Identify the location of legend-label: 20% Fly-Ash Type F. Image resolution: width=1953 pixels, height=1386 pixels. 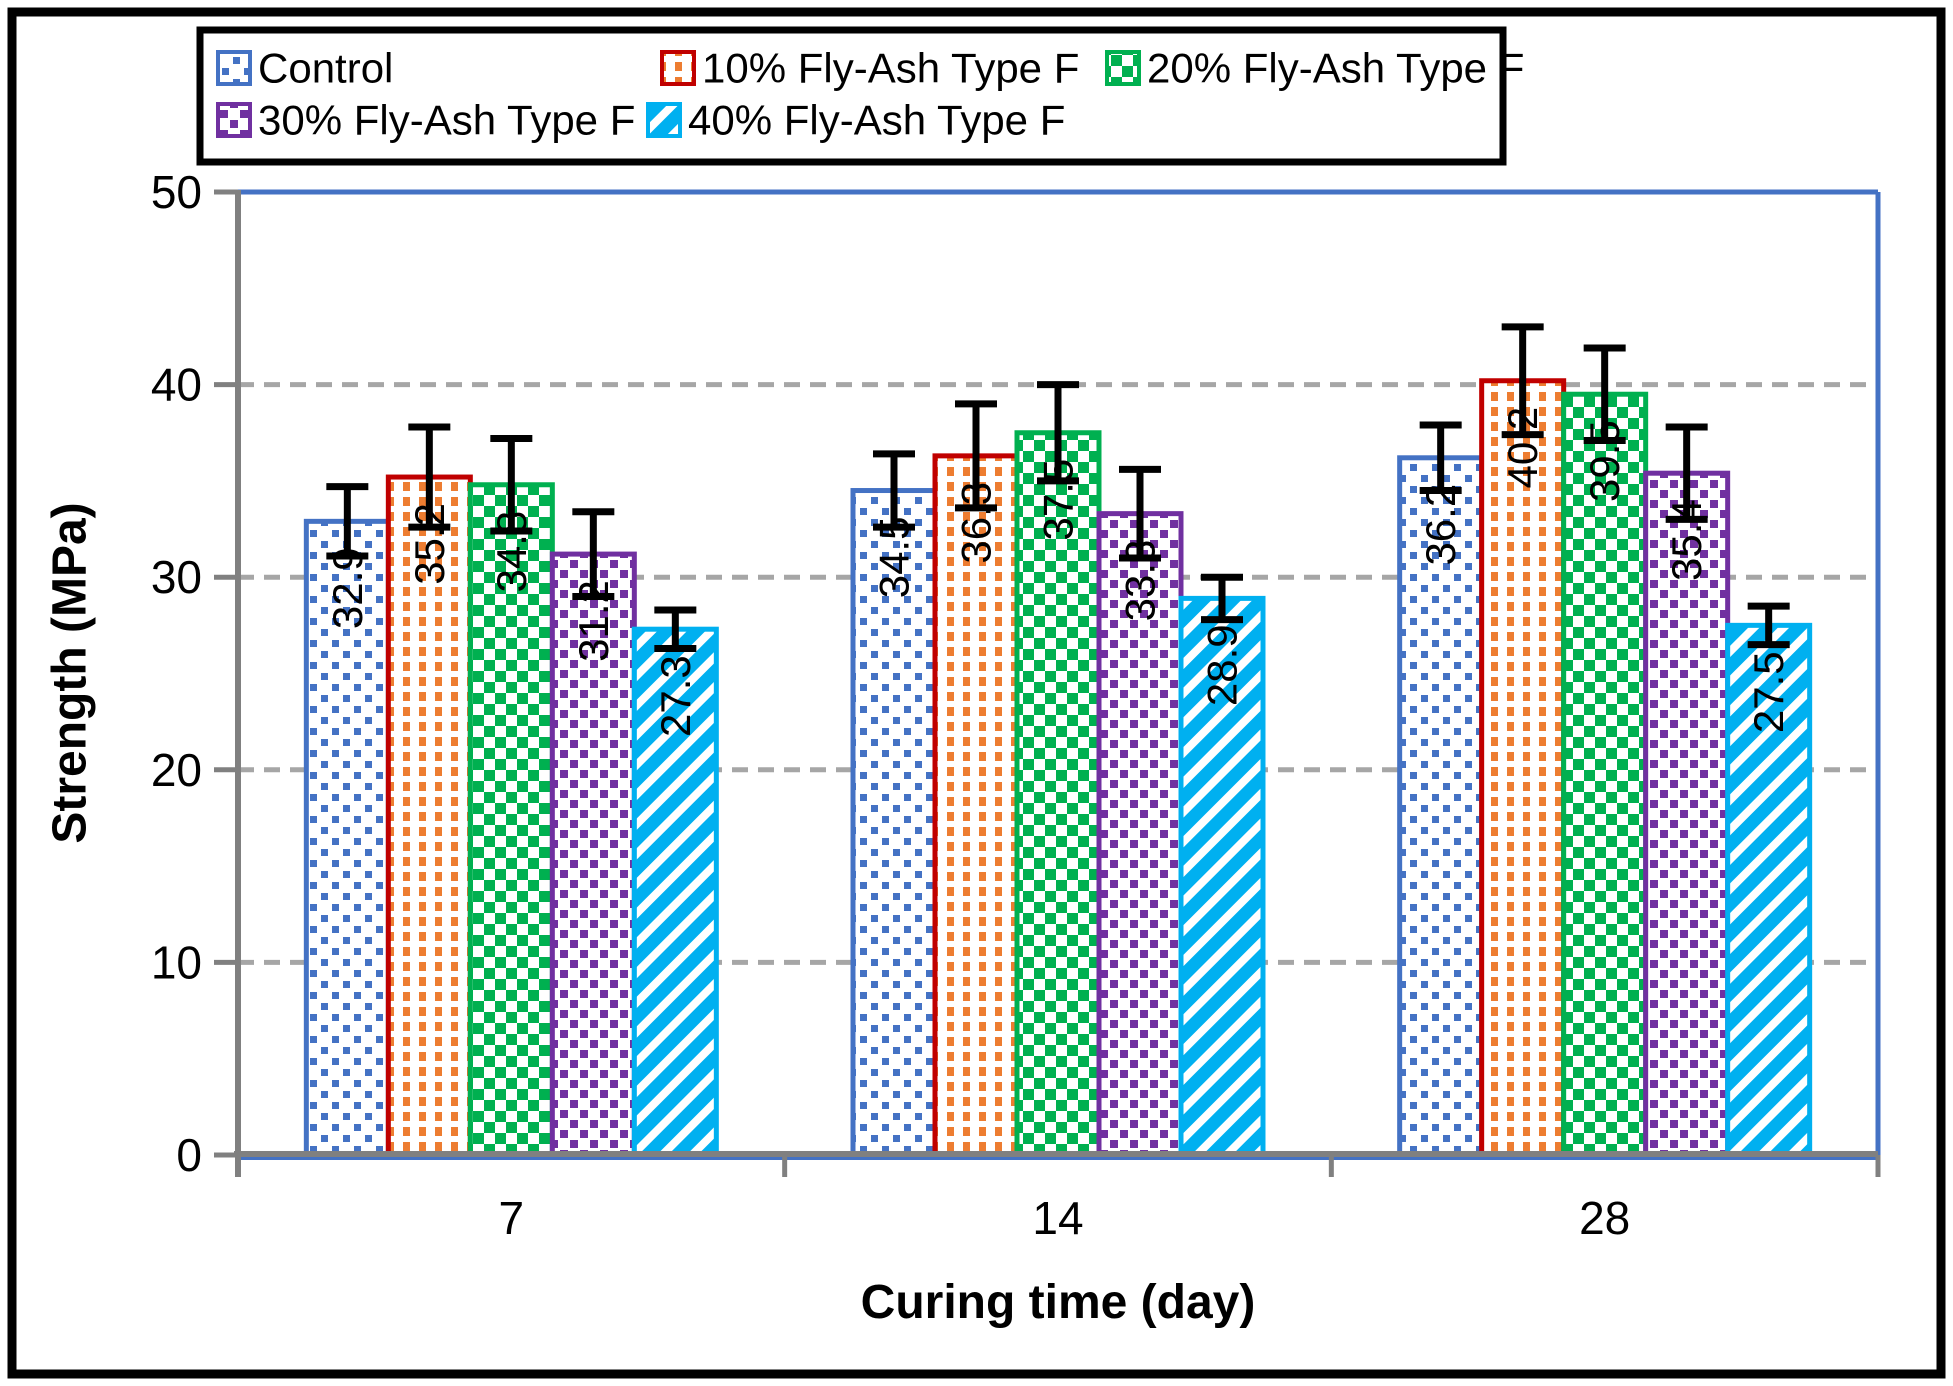
(1335, 68).